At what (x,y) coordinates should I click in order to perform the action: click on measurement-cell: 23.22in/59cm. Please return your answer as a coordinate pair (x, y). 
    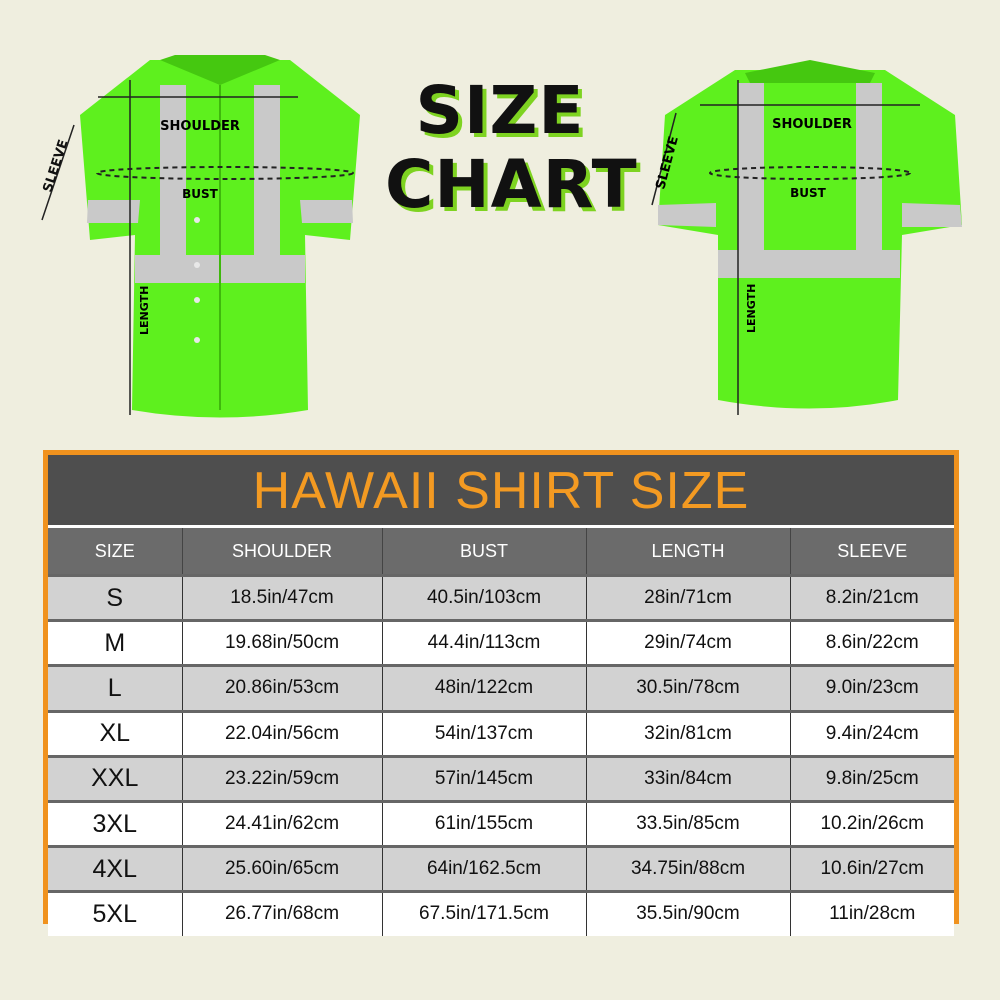
    Looking at the image, I should click on (282, 778).